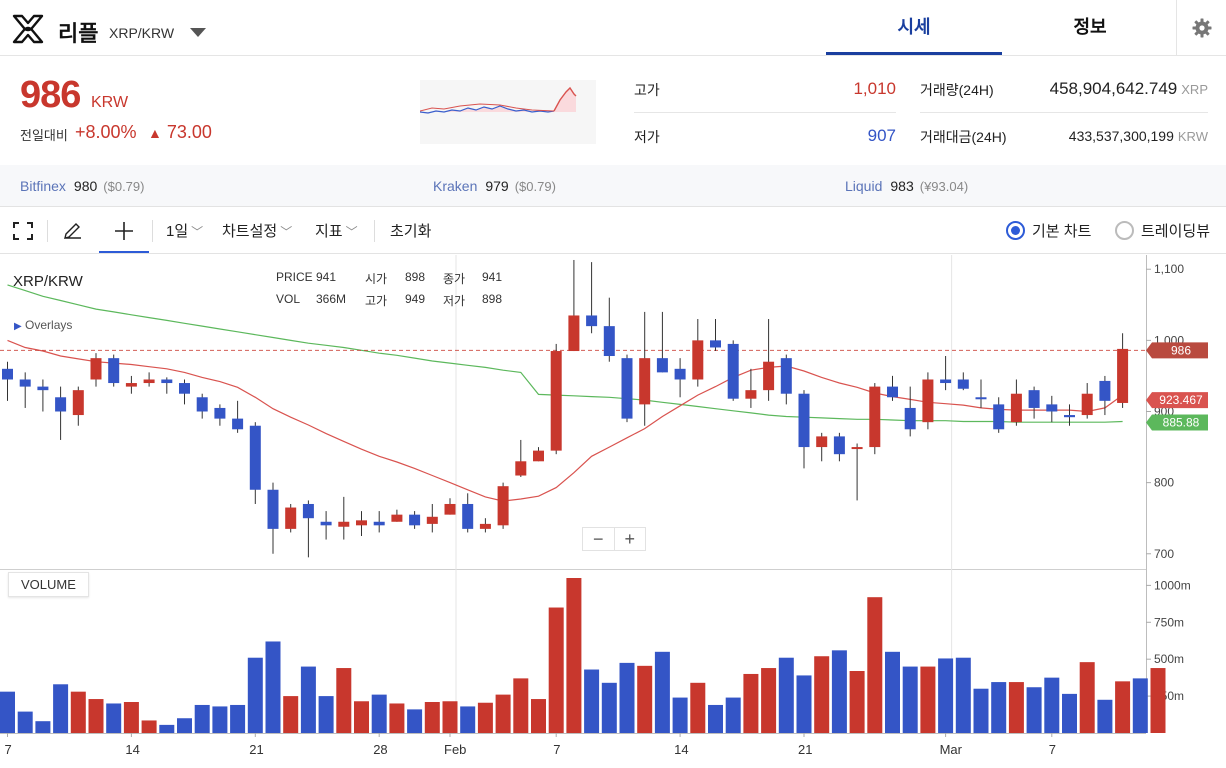 The height and width of the screenshot is (768, 1226). Describe the element at coordinates (1177, 350) in the screenshot. I see `current-price-tag-bg` at that location.